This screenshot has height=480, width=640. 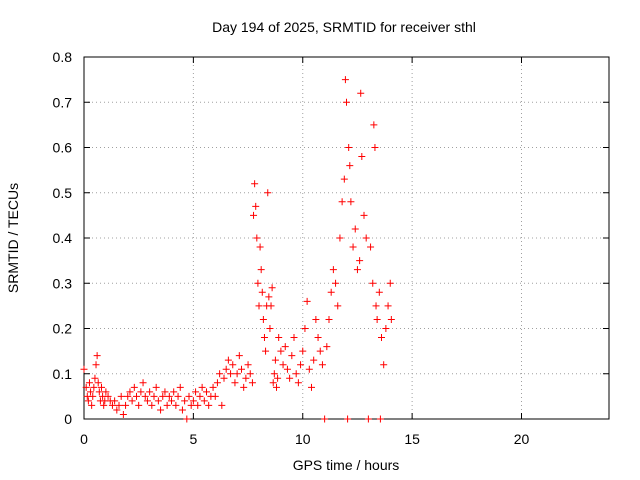 I want to click on x-tick-label: 20, so click(x=522, y=439).